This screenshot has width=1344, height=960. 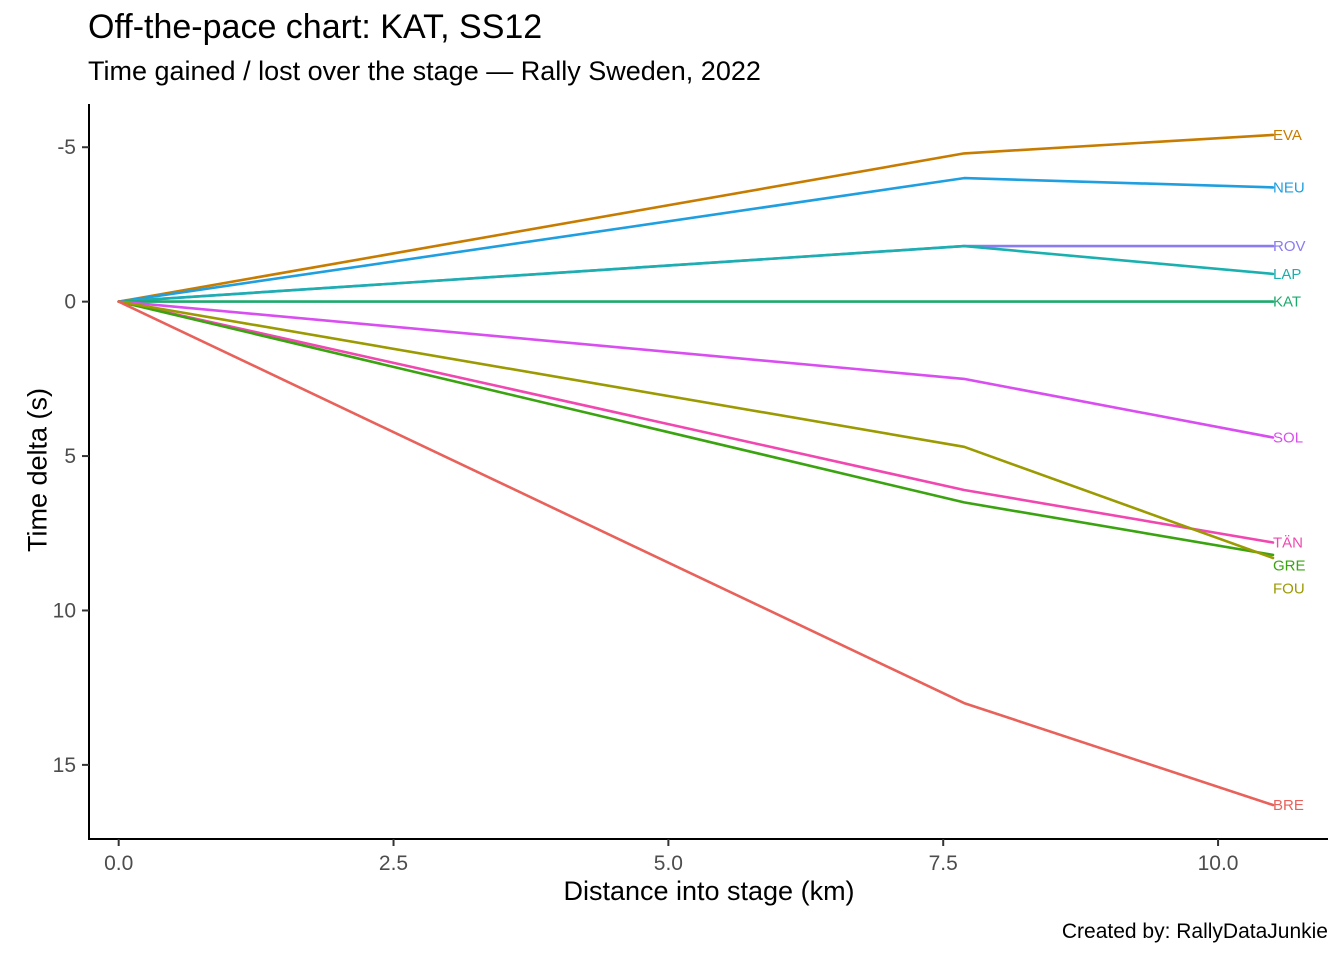 I want to click on series-label-gre: GRE, so click(x=1289, y=566).